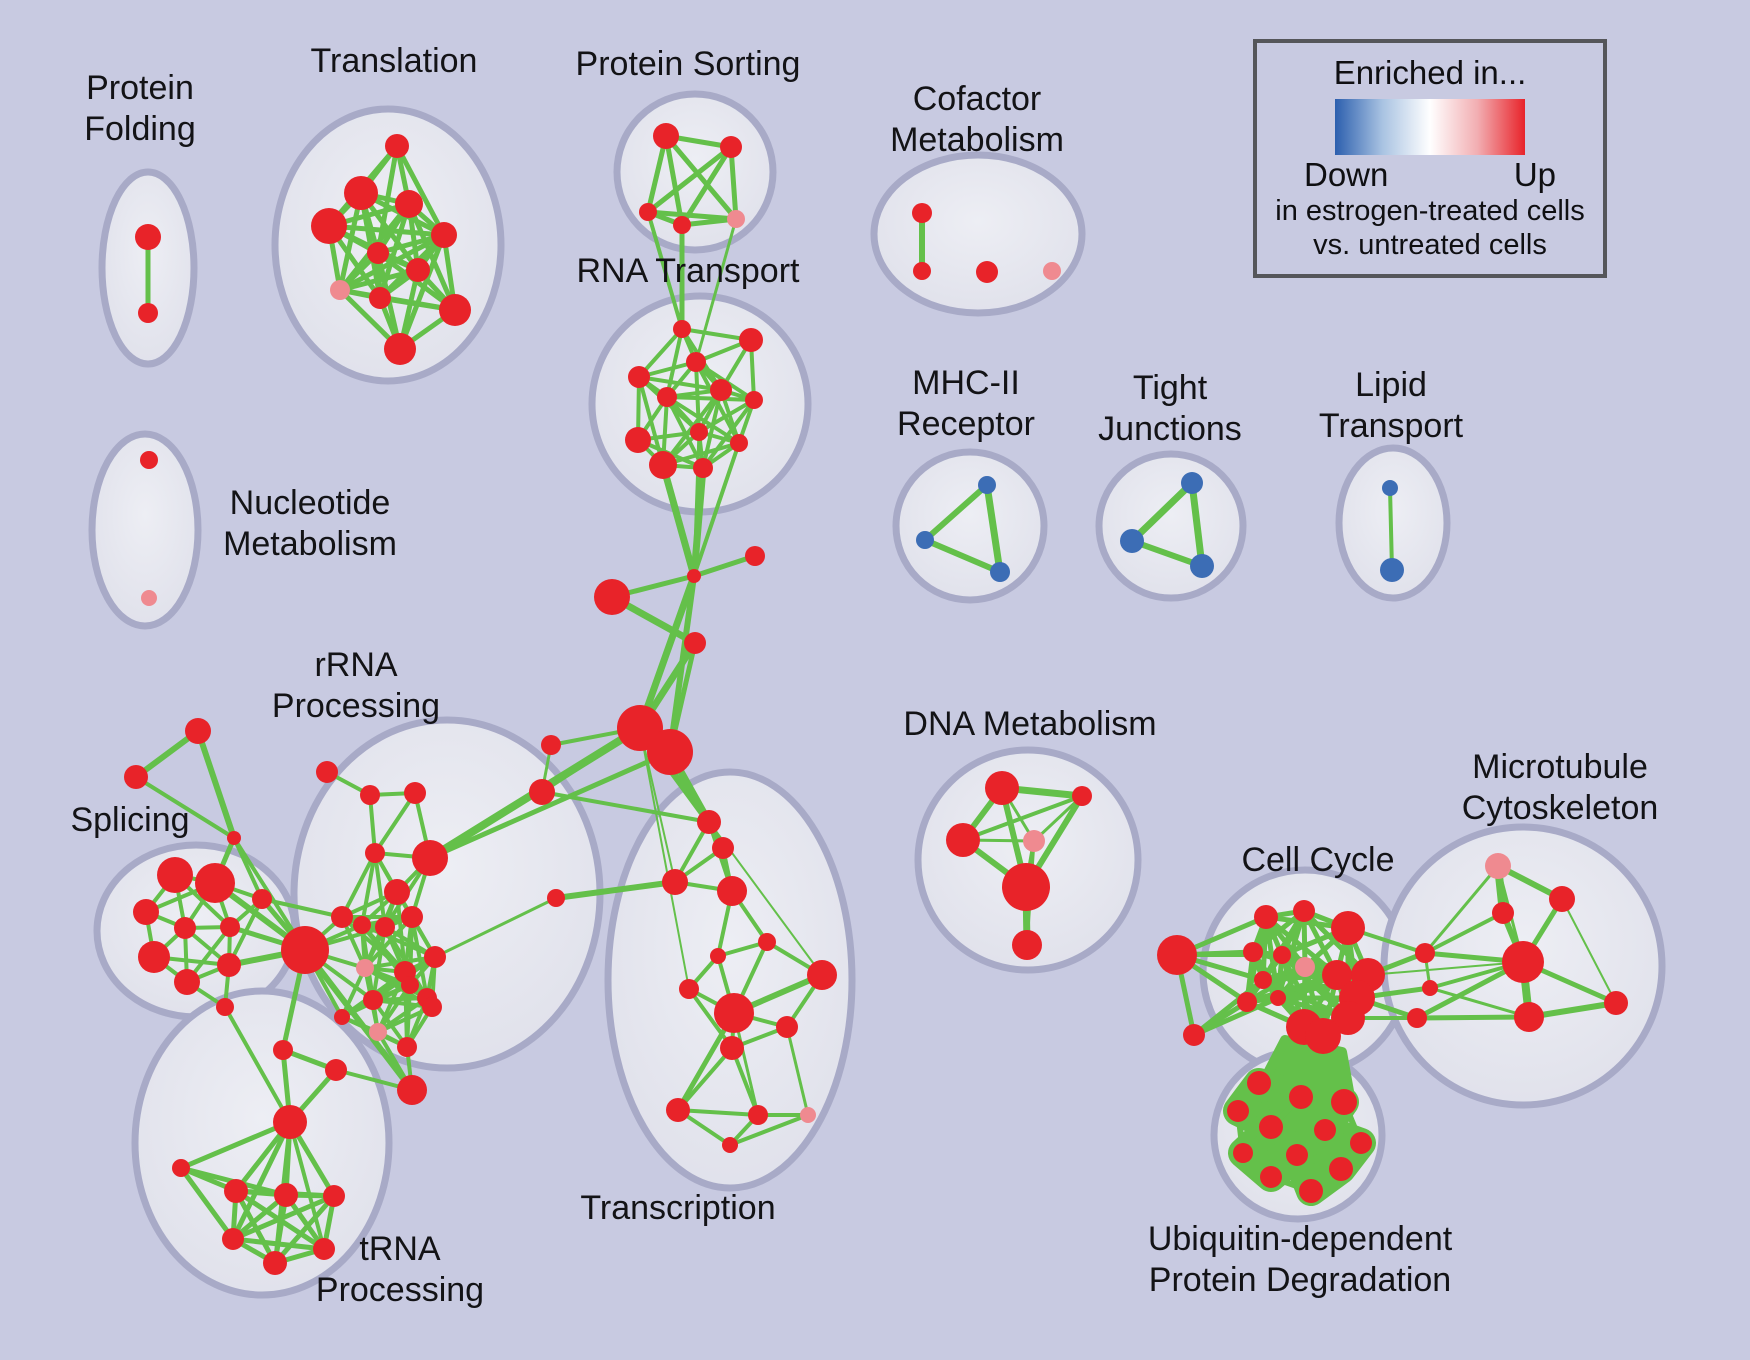 This screenshot has width=1750, height=1360. What do you see at coordinates (677, 1208) in the screenshot?
I see `cluster-label-transcription: Transcription` at bounding box center [677, 1208].